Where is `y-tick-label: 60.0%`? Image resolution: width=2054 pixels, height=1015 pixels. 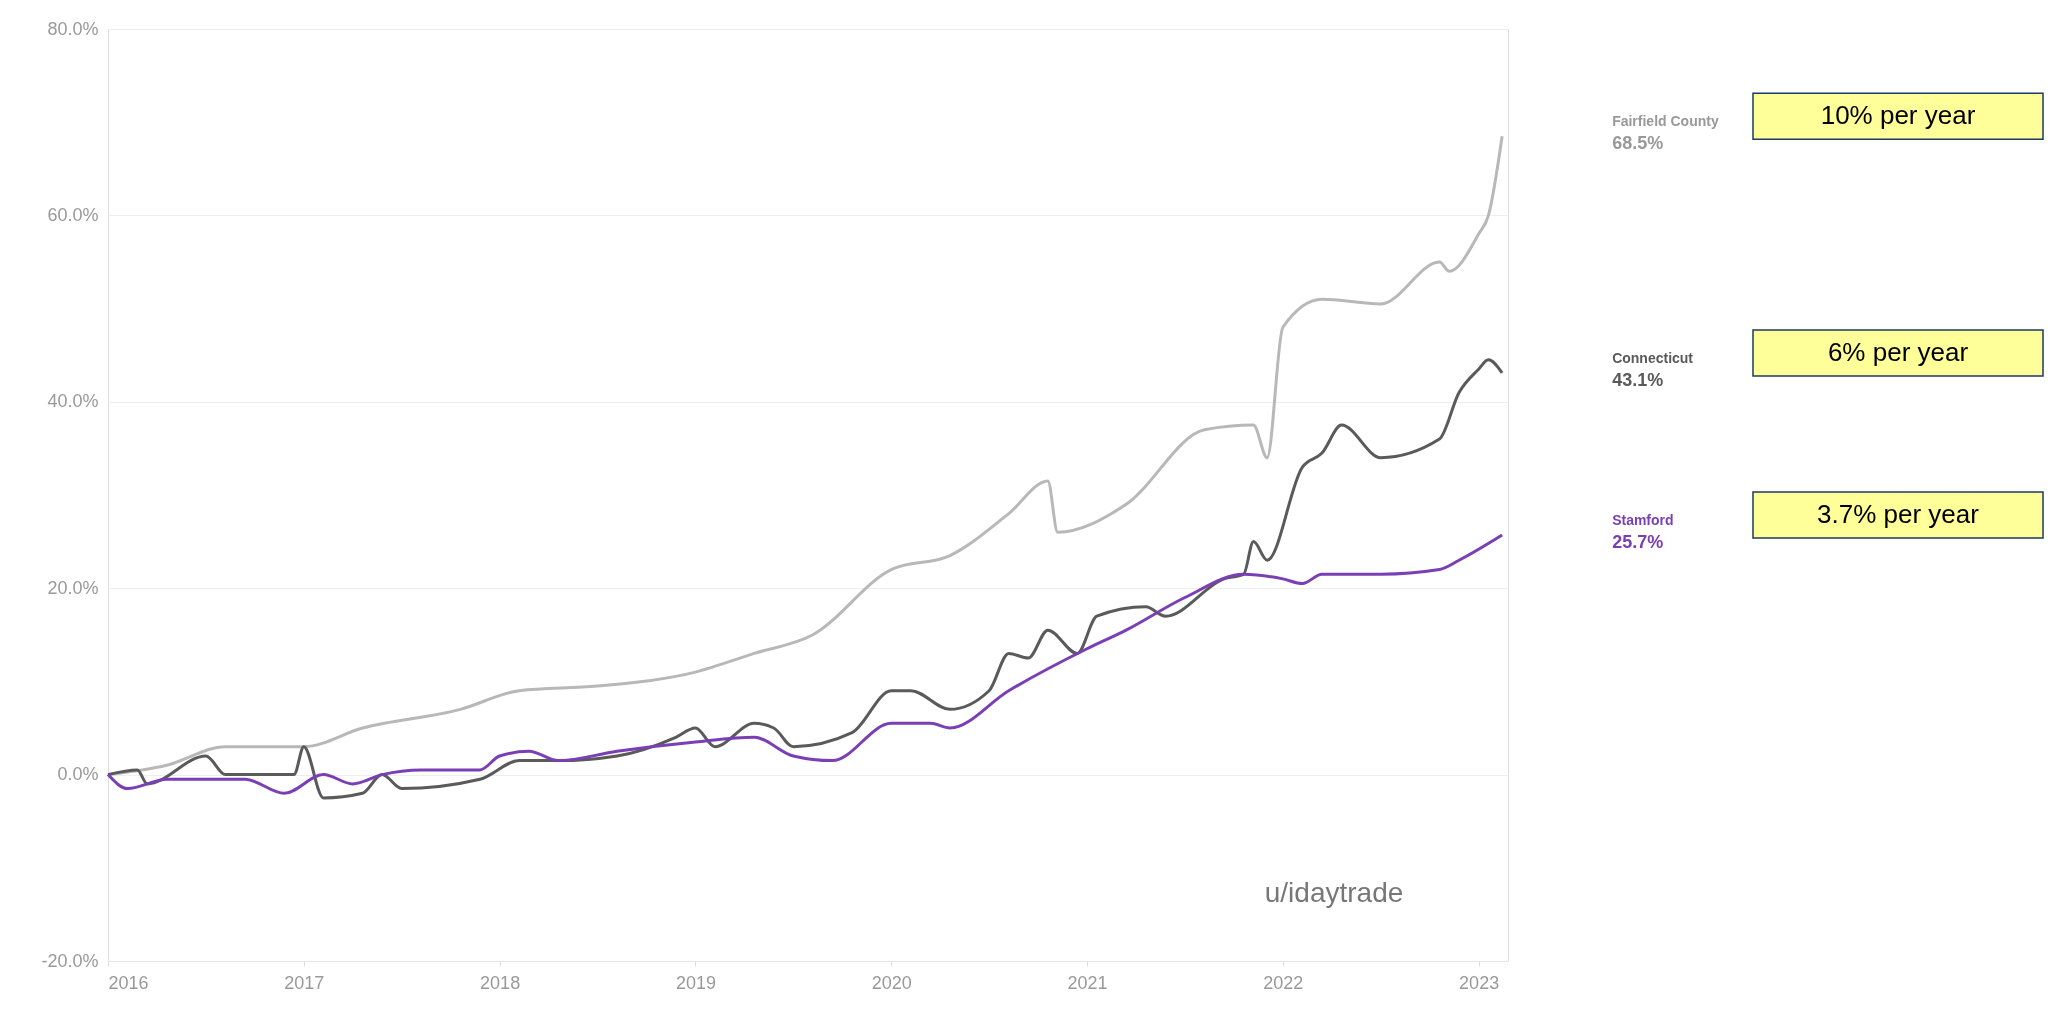 y-tick-label: 60.0% is located at coordinates (73, 214).